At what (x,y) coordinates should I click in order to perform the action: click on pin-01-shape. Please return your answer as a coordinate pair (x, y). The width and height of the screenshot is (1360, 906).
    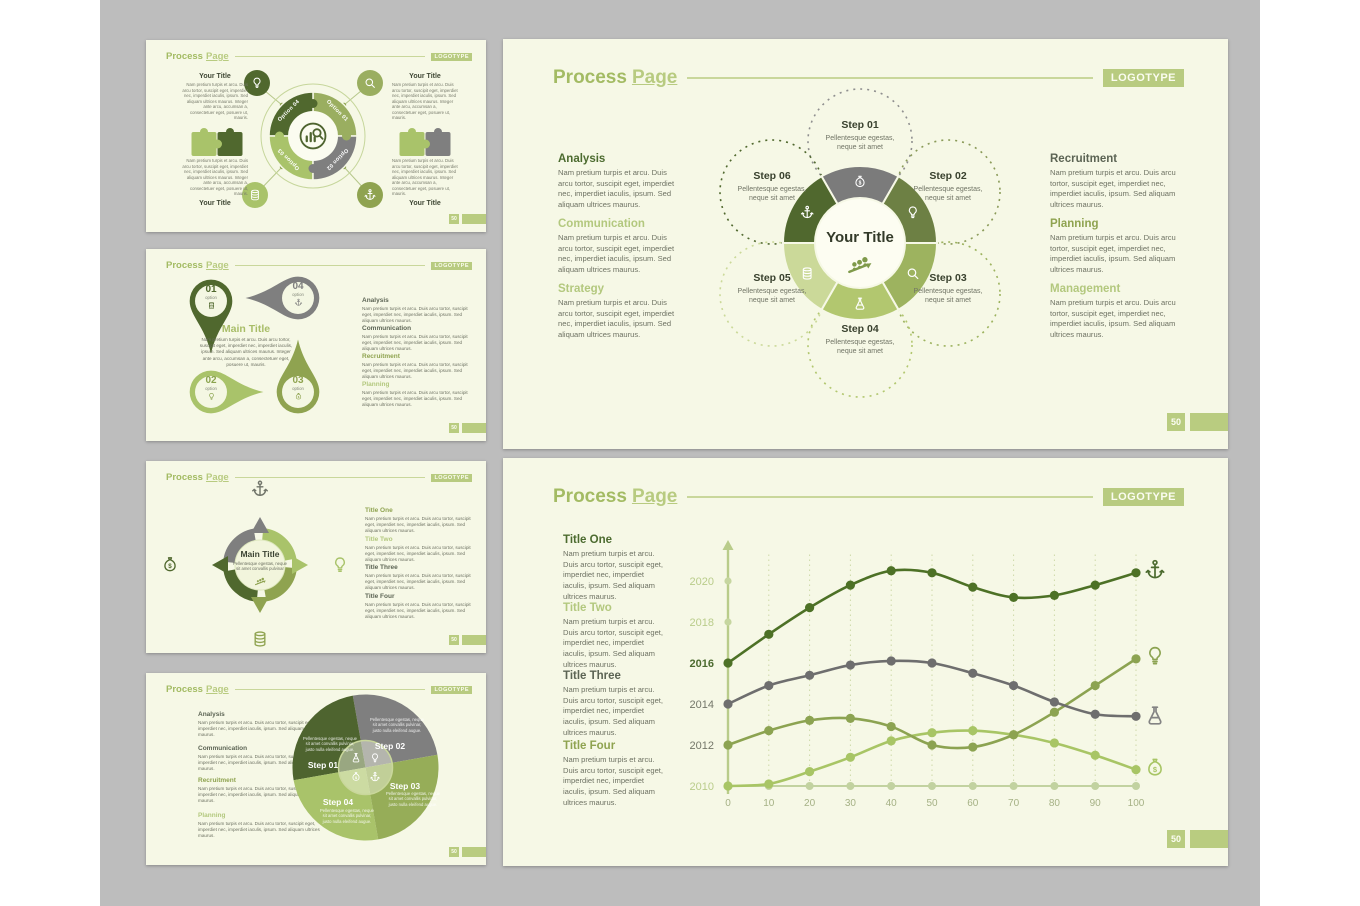
    Looking at the image, I should click on (211, 316).